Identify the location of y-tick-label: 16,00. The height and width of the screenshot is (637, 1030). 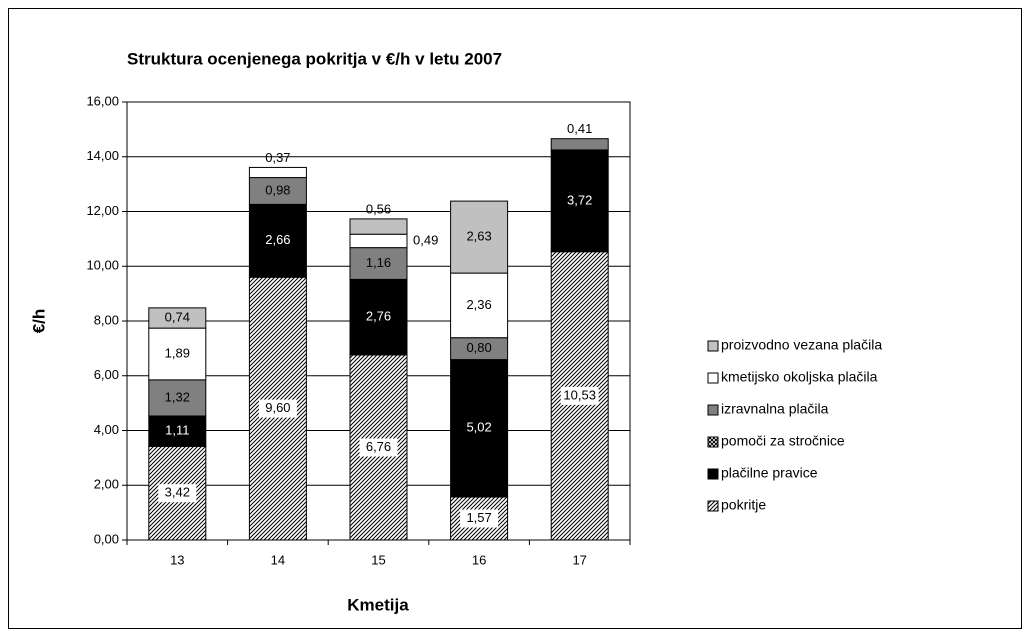
(102, 100).